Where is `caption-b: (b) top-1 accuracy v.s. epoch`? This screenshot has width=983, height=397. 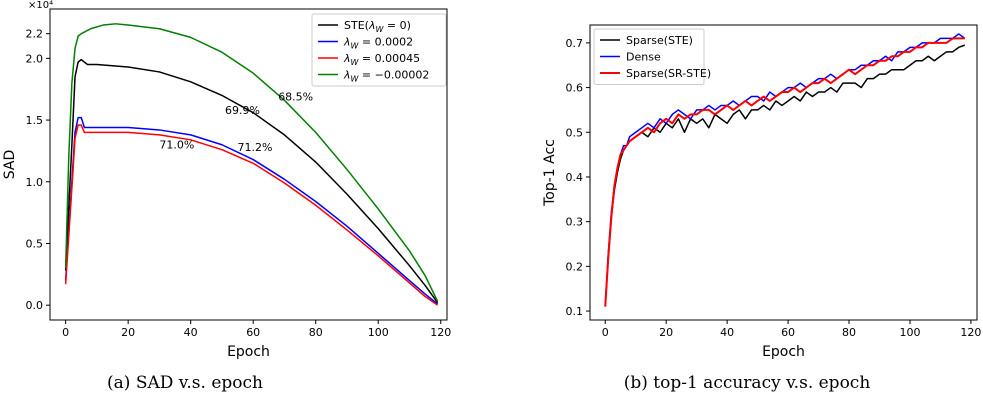
caption-b: (b) top-1 accuracy v.s. epoch is located at coordinates (747, 383).